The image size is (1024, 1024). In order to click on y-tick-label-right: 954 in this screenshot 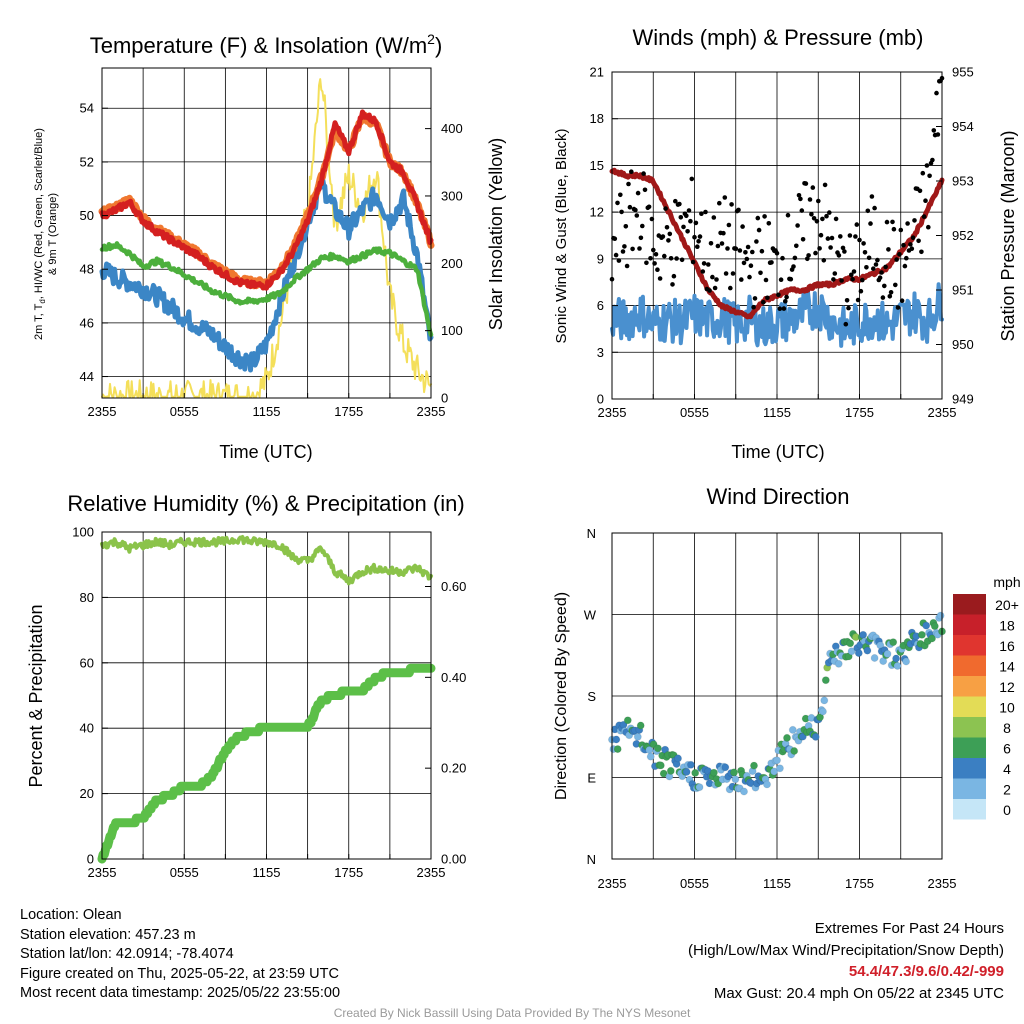, I will do `click(963, 126)`.